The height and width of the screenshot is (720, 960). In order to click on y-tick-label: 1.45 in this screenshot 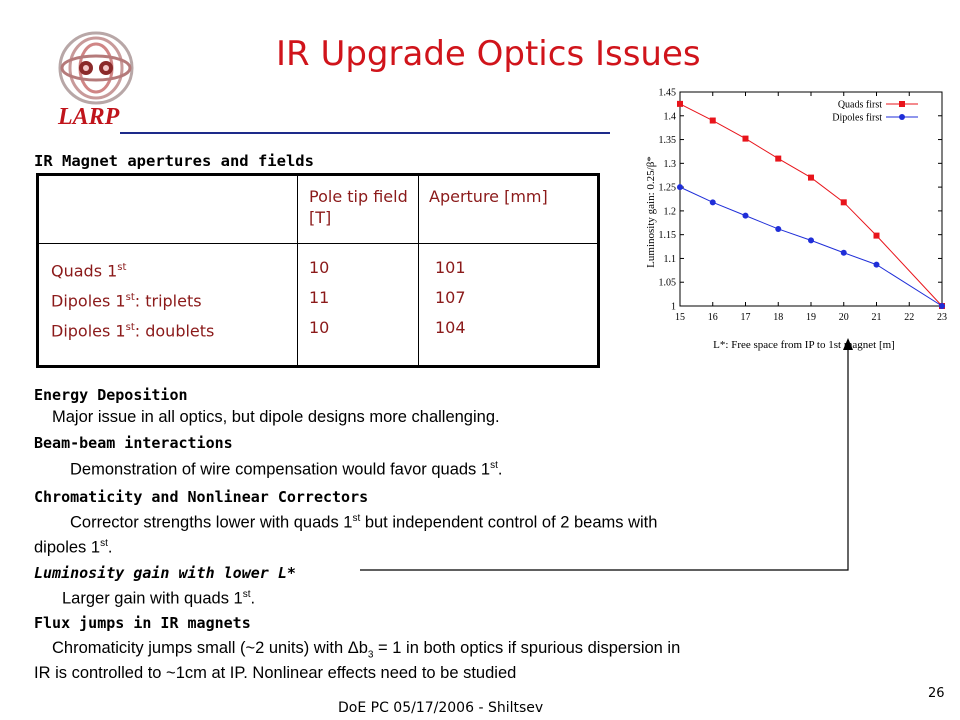, I will do `click(668, 93)`.